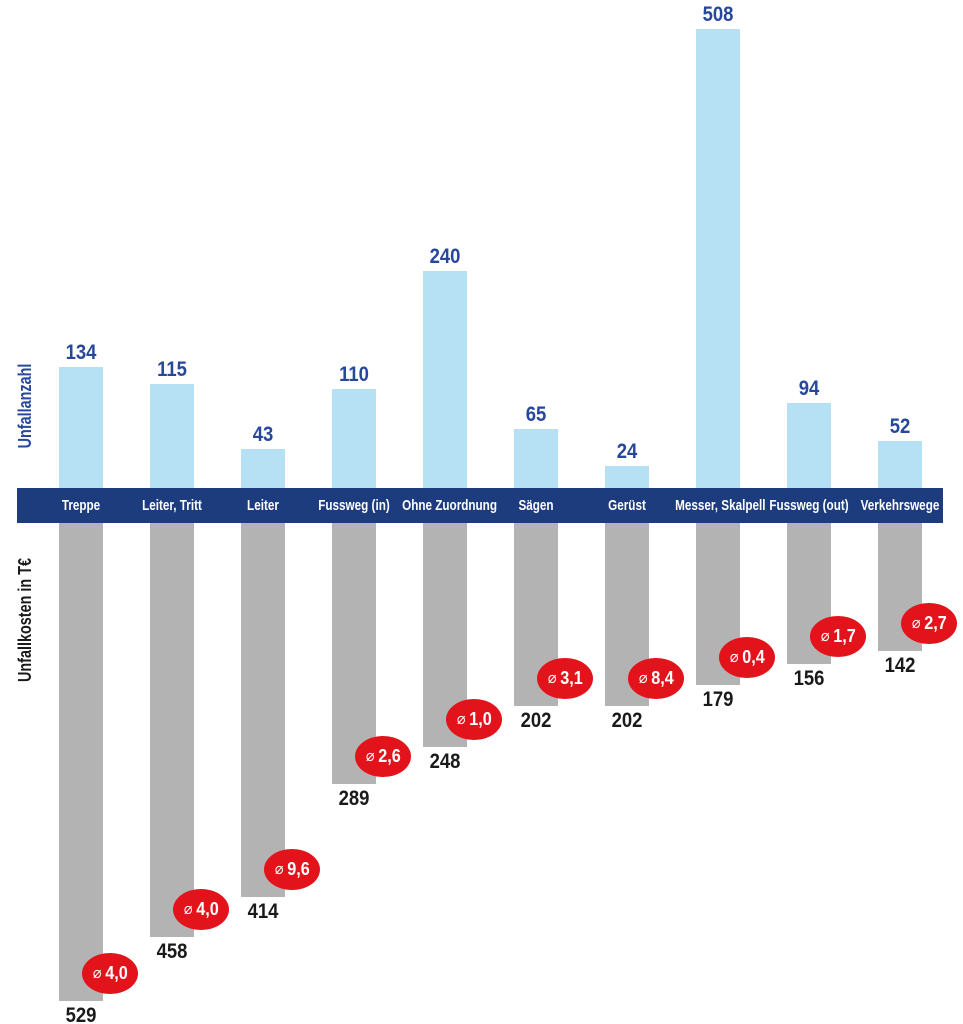 Image resolution: width=963 pixels, height=1024 pixels. What do you see at coordinates (172, 369) in the screenshot?
I see `count-value: 115` at bounding box center [172, 369].